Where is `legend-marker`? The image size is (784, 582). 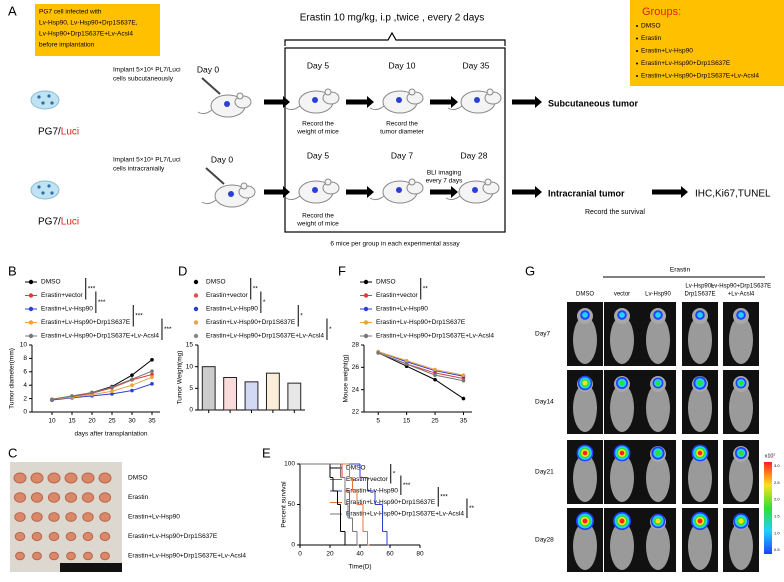
legend-marker is located at coordinates (196, 336).